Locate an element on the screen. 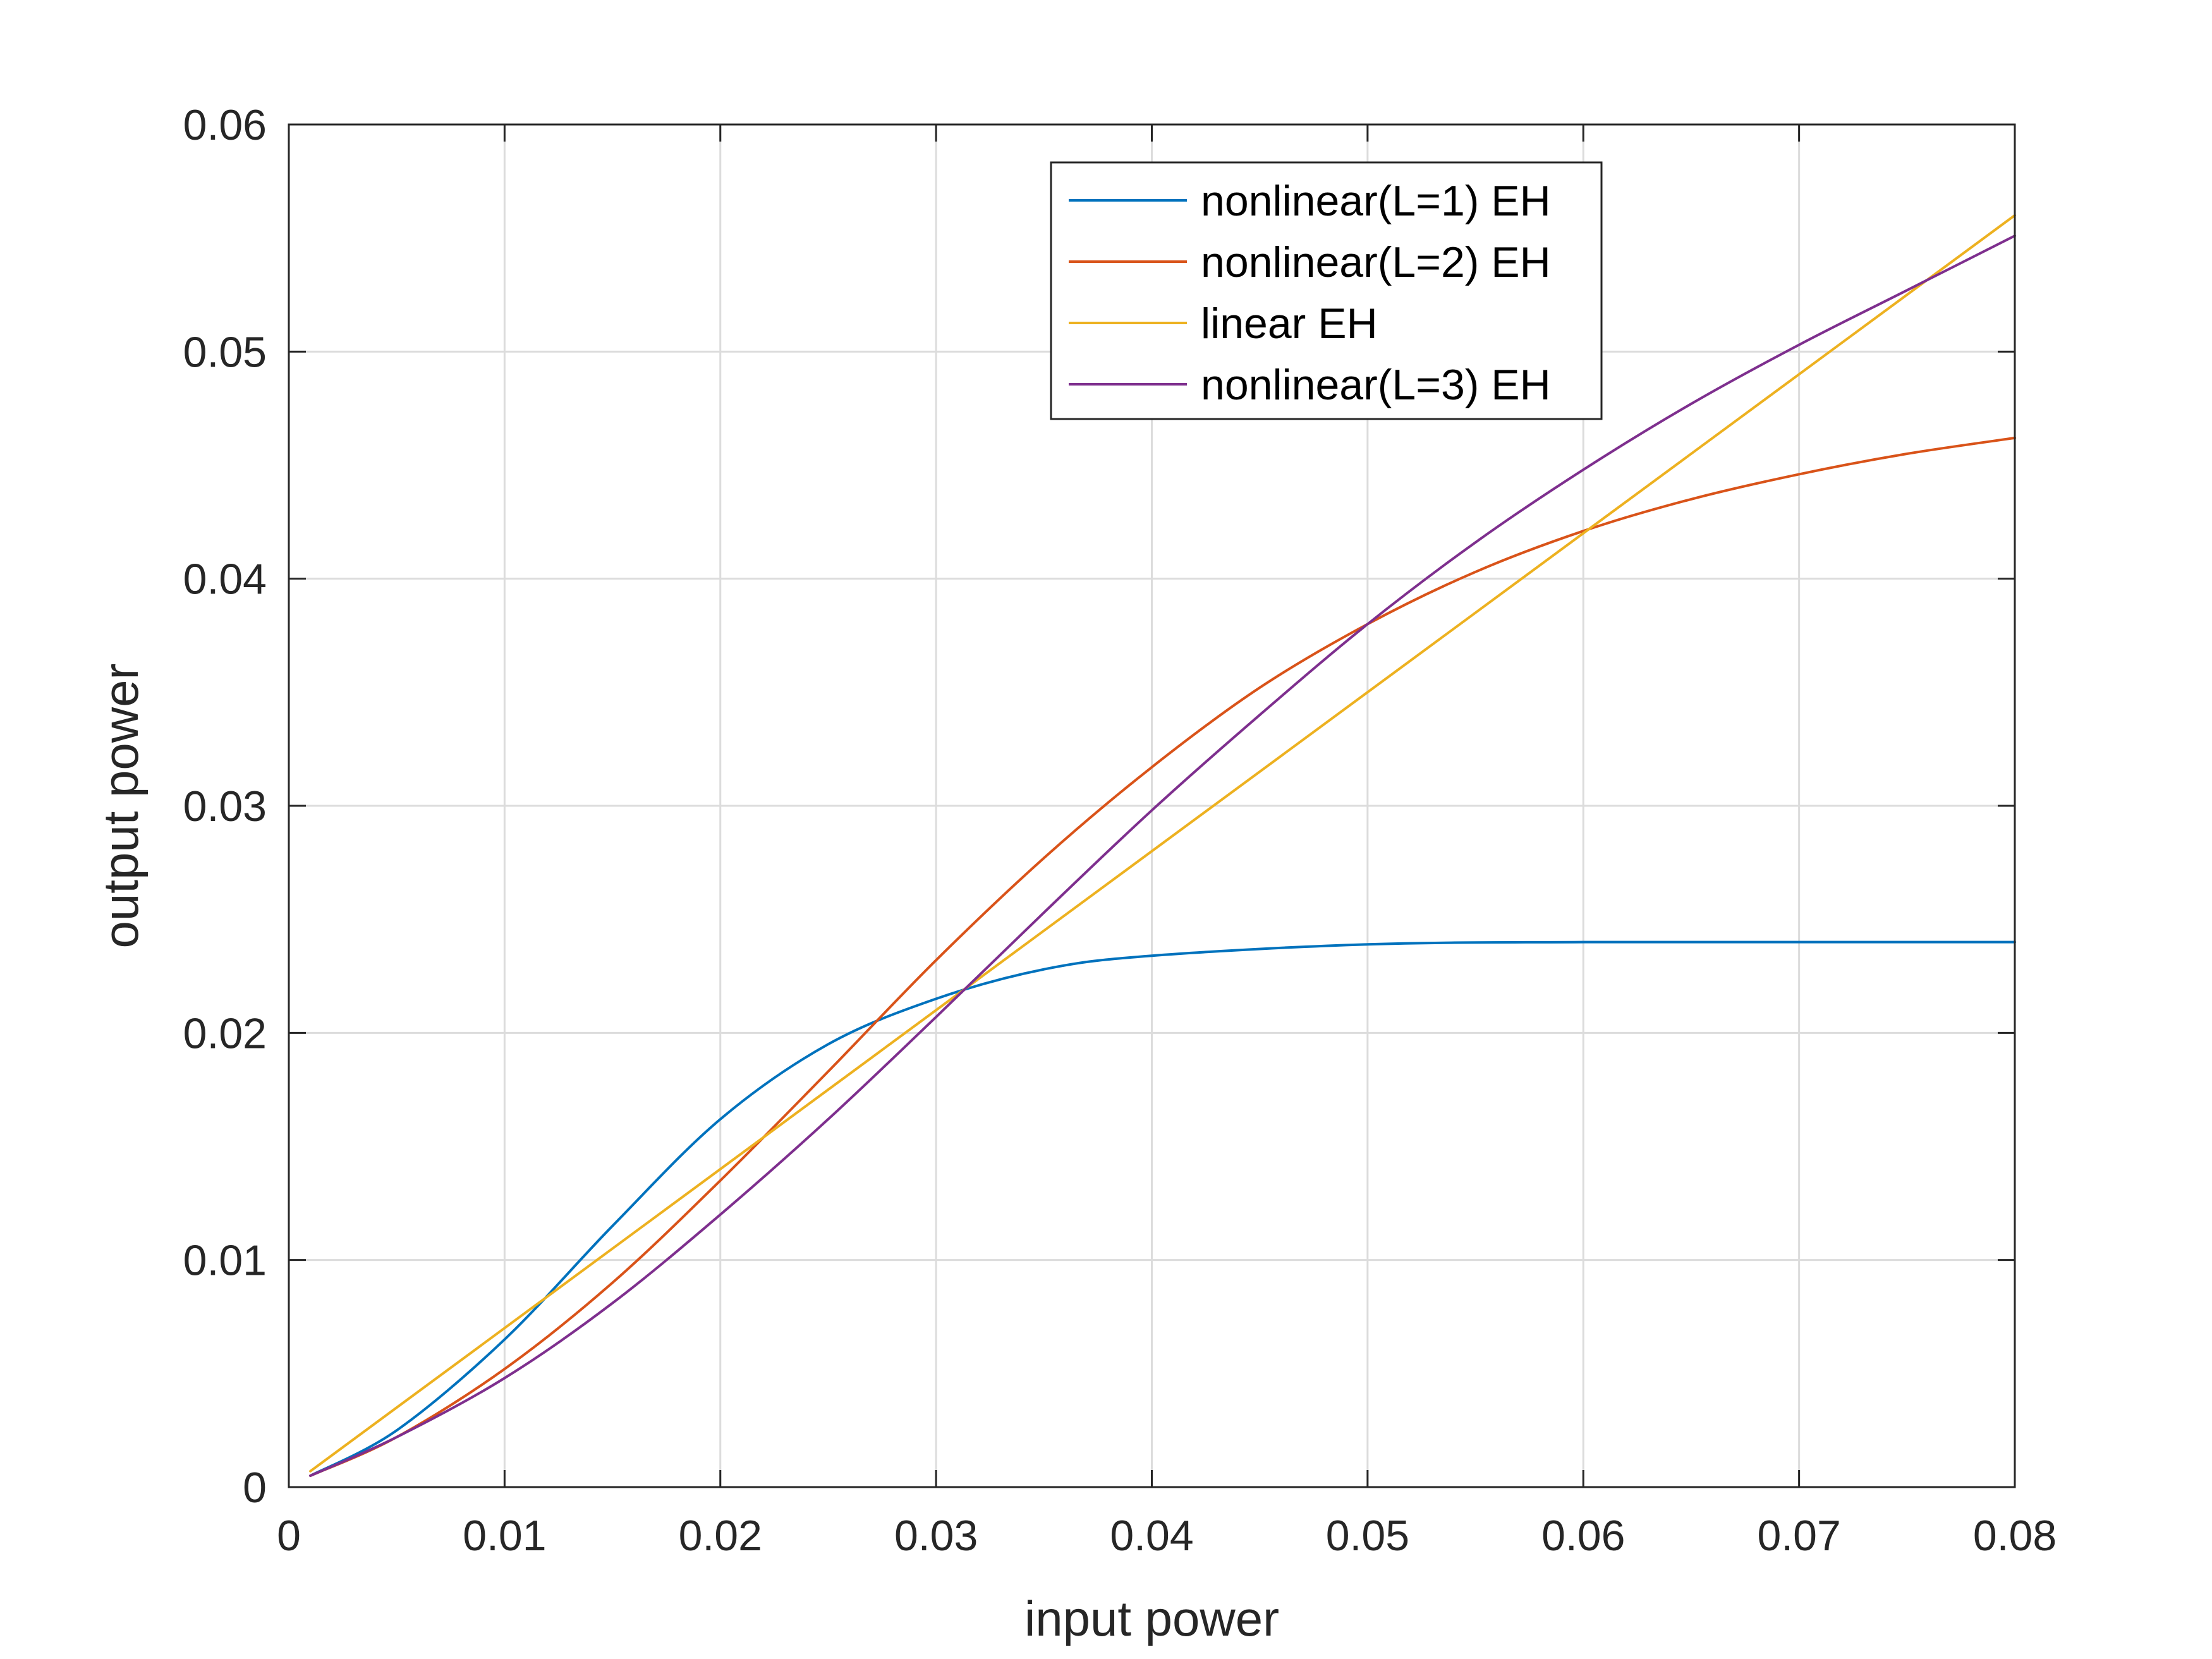  x-tick-label: 0.04 is located at coordinates (1151, 1536).